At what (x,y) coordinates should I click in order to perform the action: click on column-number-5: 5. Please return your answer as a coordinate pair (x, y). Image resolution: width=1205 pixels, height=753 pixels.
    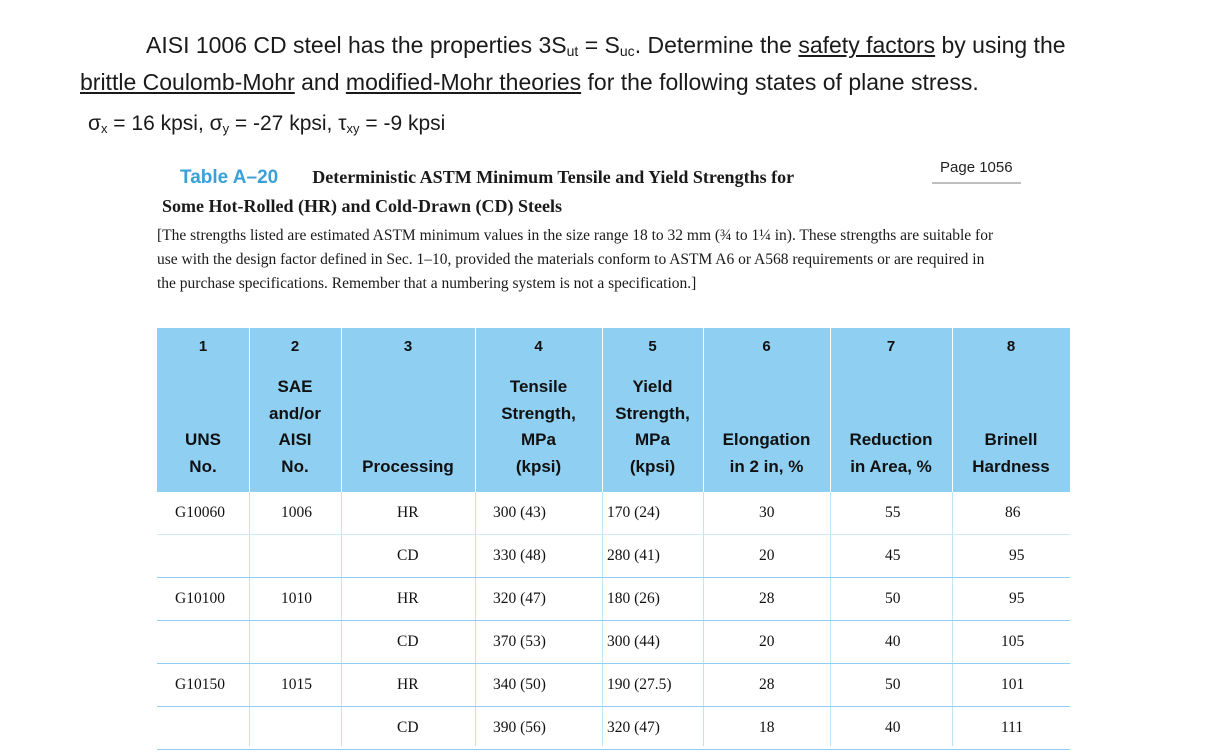
    Looking at the image, I should click on (652, 346).